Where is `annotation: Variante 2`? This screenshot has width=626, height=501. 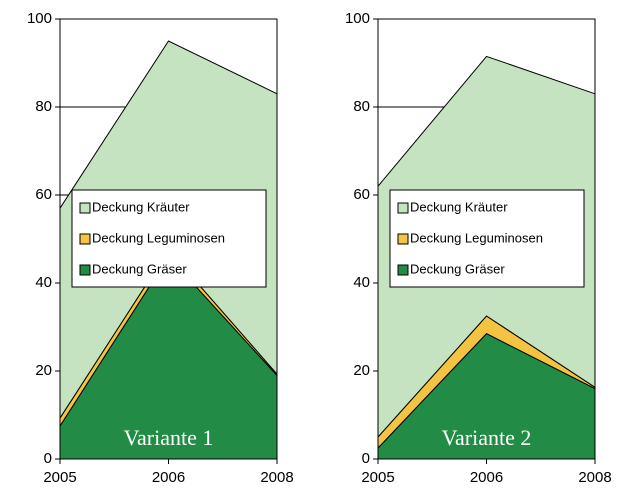
annotation: Variante 2 is located at coordinates (487, 437).